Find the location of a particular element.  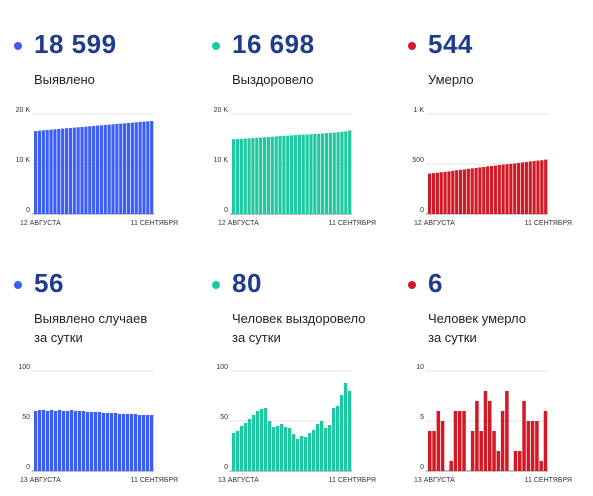

chart-confirmed-daily: 100 50 0 13 АВГУСТА 11 СЕНТЯБРЯ is located at coordinates (98, 424).